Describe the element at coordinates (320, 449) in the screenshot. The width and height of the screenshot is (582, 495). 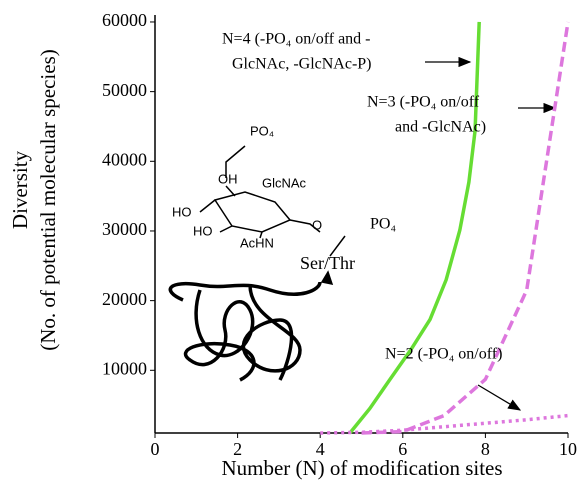
I see `x-tick-label: 4` at that location.